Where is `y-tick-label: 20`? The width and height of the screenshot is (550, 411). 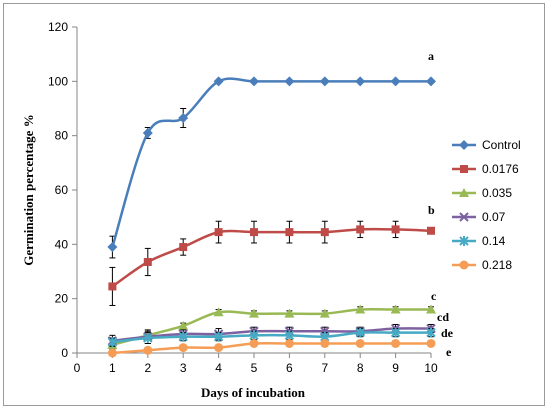
y-tick-label: 20 is located at coordinates (62, 299).